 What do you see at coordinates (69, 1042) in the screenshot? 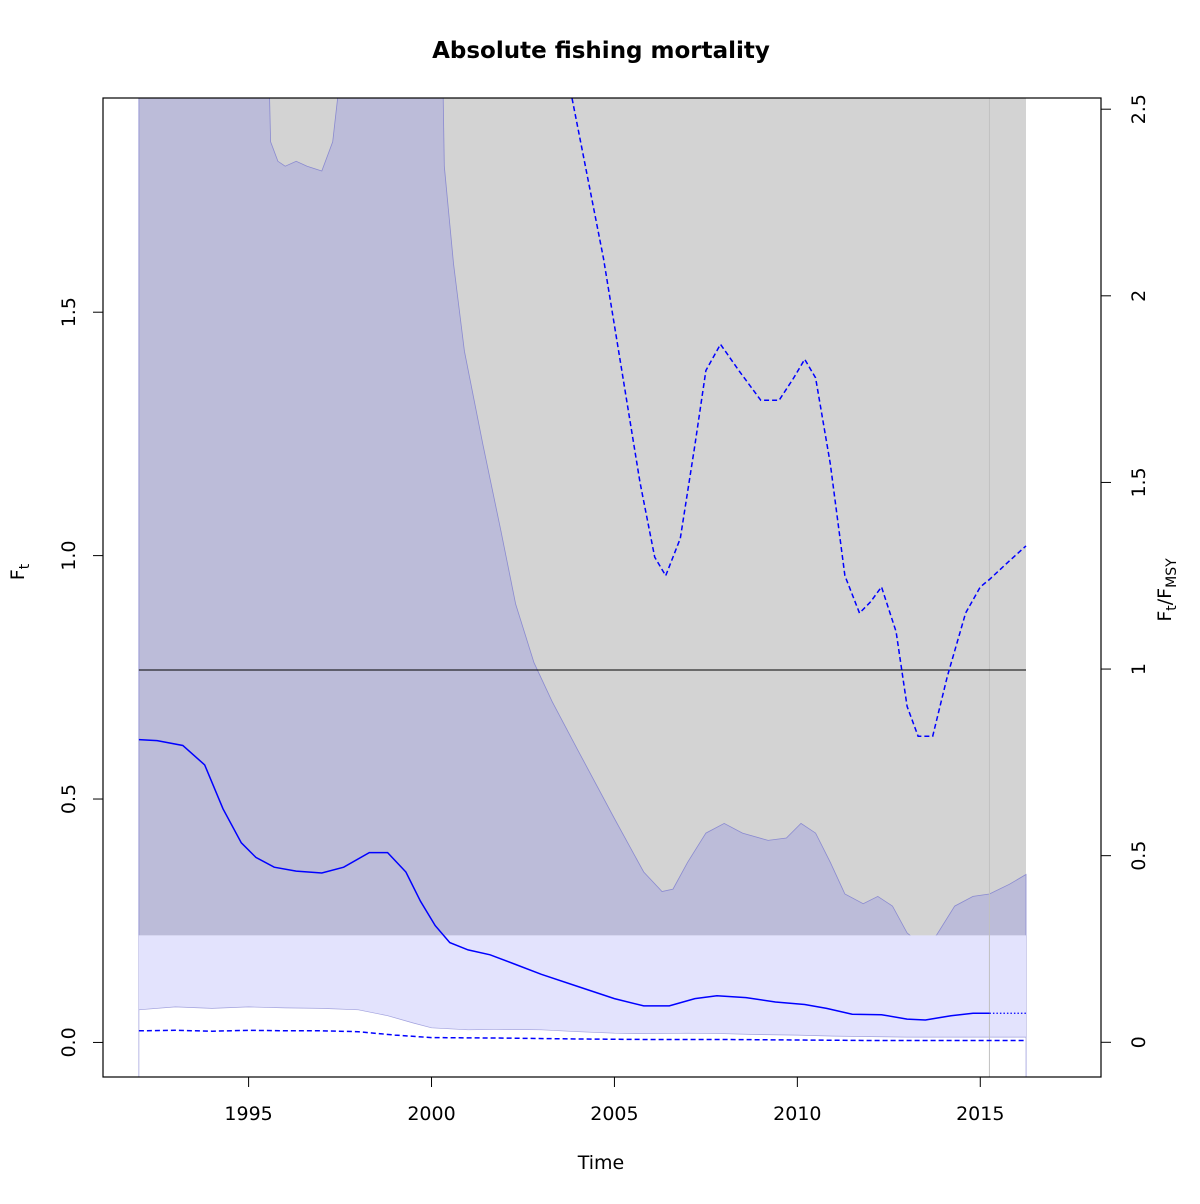
I see `y-tick-label-left: 0.0` at bounding box center [69, 1042].